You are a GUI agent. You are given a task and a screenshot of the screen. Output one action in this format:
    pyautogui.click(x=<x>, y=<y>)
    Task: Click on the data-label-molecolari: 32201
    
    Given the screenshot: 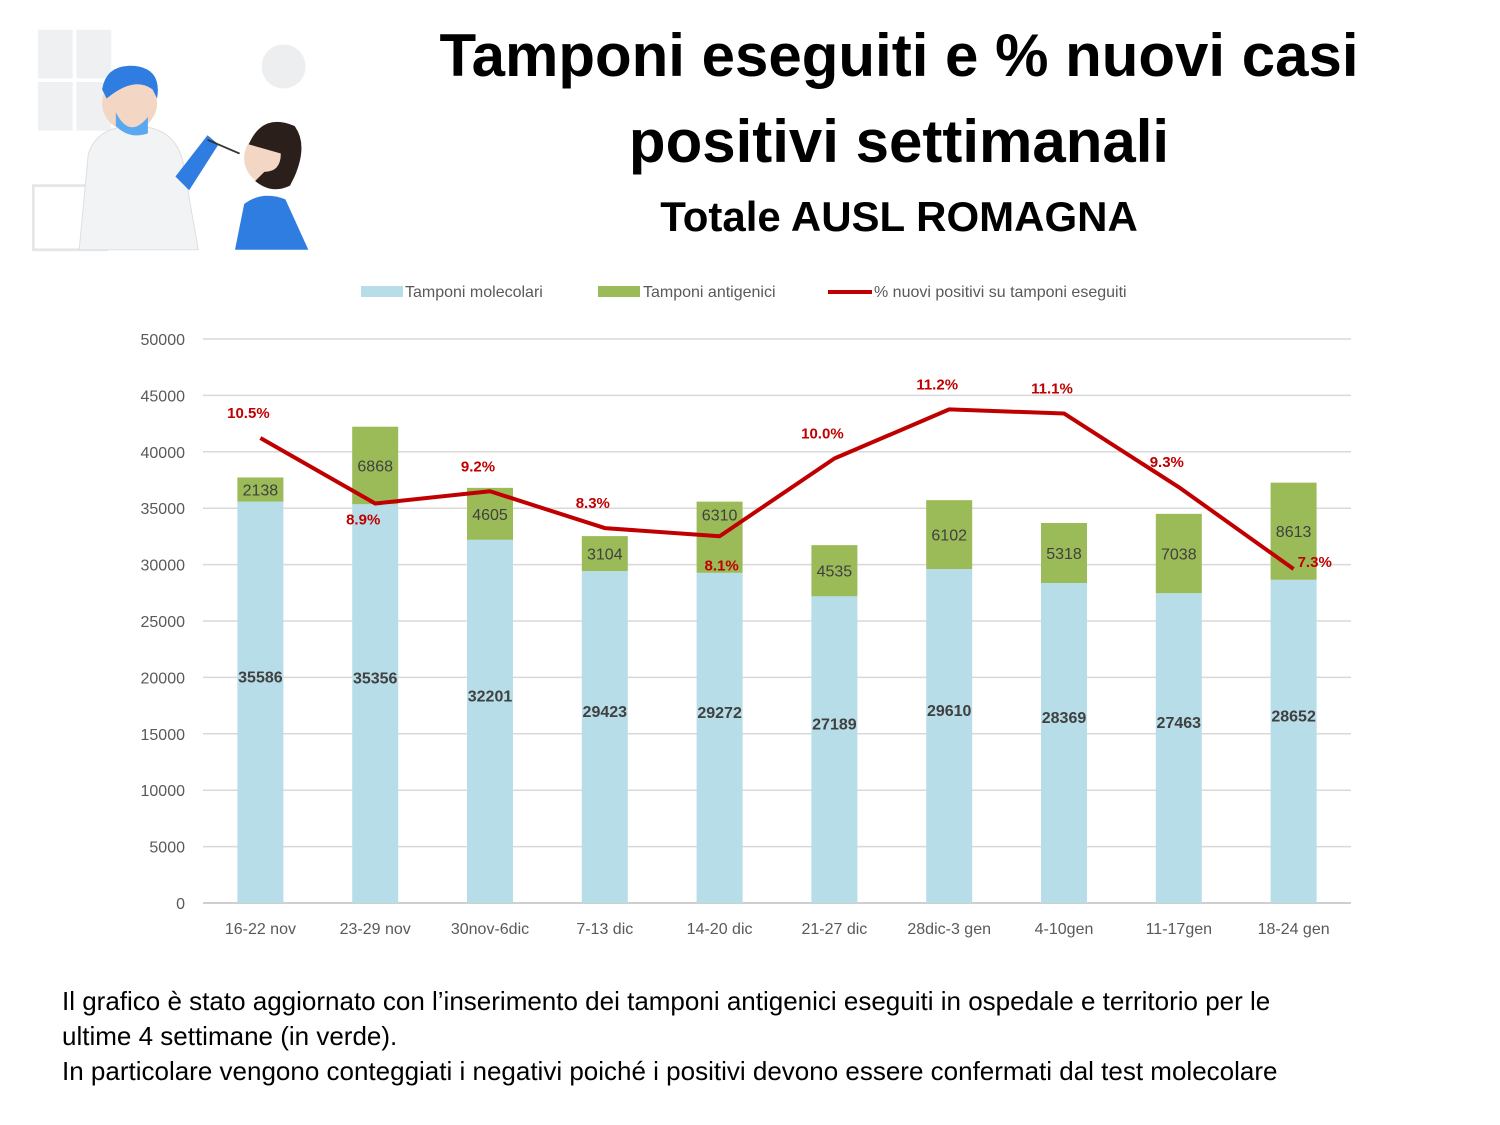 What is the action you would take?
    pyautogui.click(x=490, y=696)
    